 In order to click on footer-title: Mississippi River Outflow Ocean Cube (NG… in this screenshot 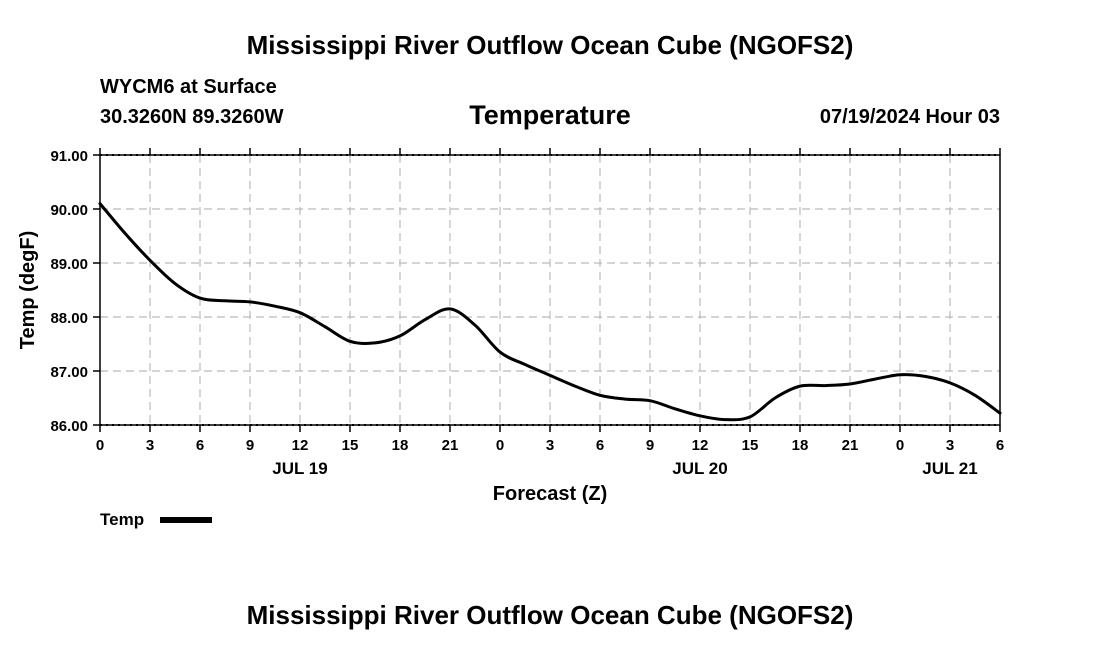, I will do `click(550, 615)`.